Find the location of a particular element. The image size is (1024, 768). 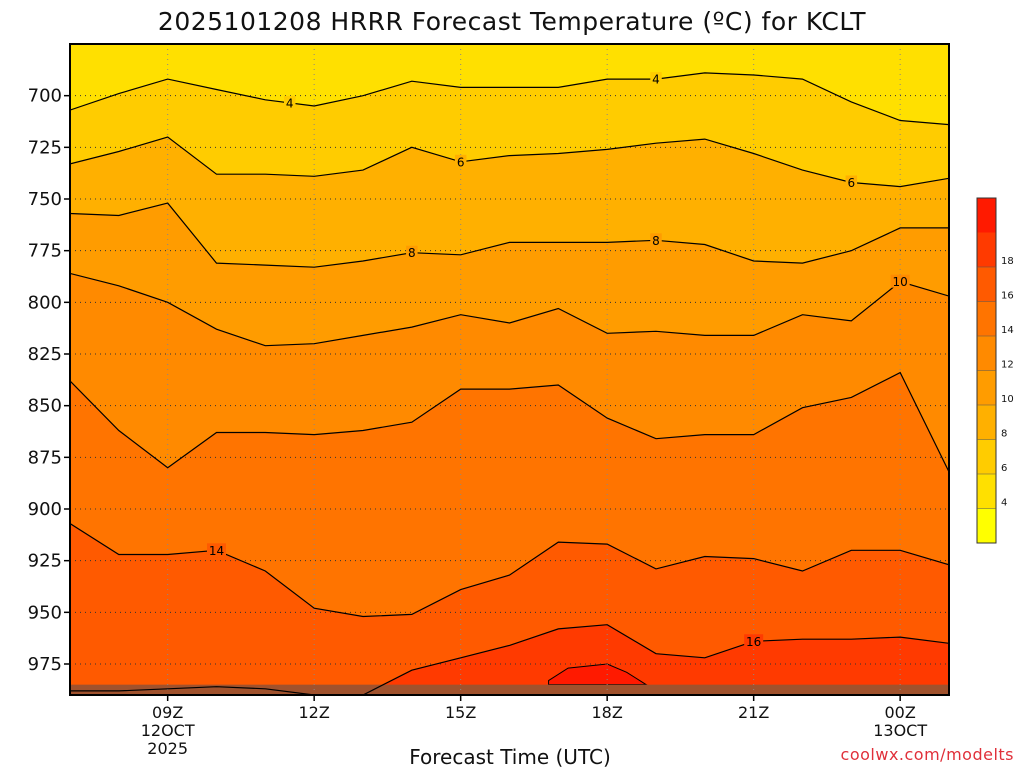

color-bar-label: 10 is located at coordinates (1007, 399).